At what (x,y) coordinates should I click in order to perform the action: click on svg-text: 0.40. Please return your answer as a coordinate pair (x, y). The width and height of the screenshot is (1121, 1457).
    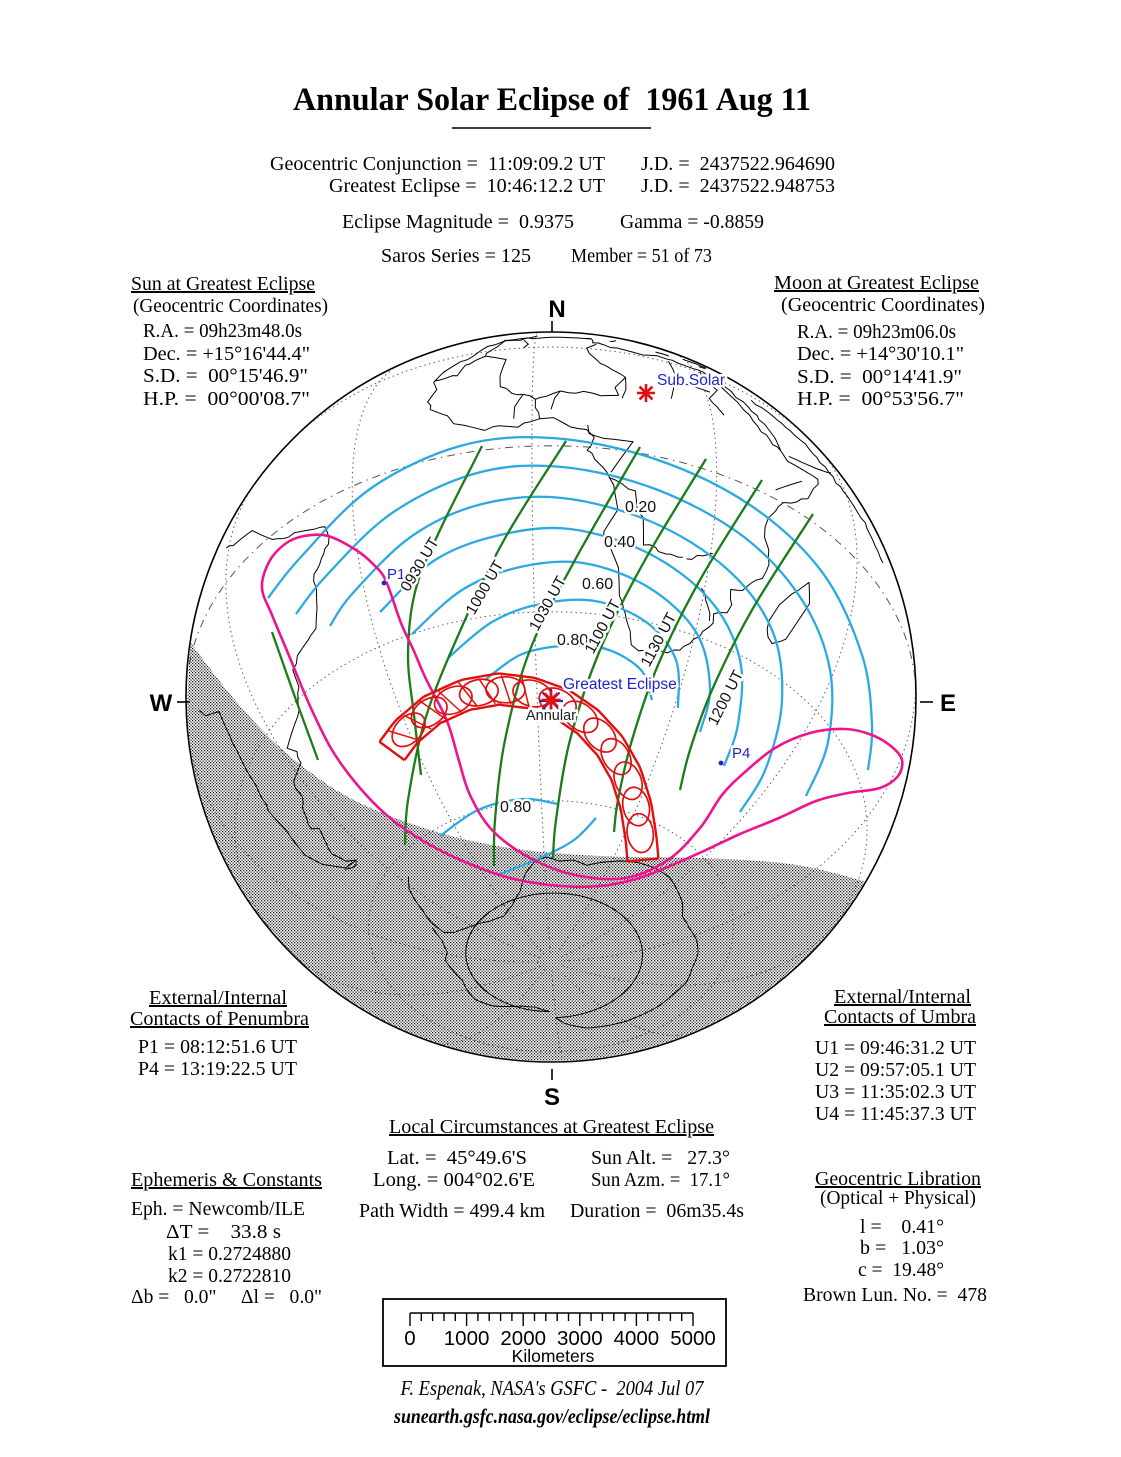
    Looking at the image, I should click on (619, 542).